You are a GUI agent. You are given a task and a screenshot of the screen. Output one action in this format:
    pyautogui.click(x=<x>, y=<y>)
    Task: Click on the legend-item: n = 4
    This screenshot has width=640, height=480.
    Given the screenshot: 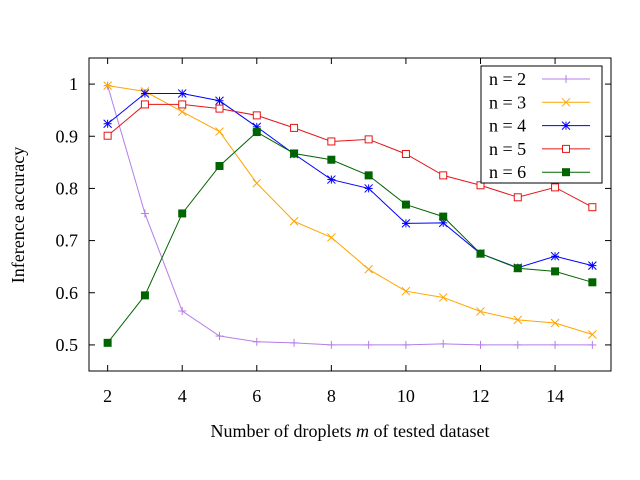 What is the action you would take?
    pyautogui.click(x=539, y=126)
    